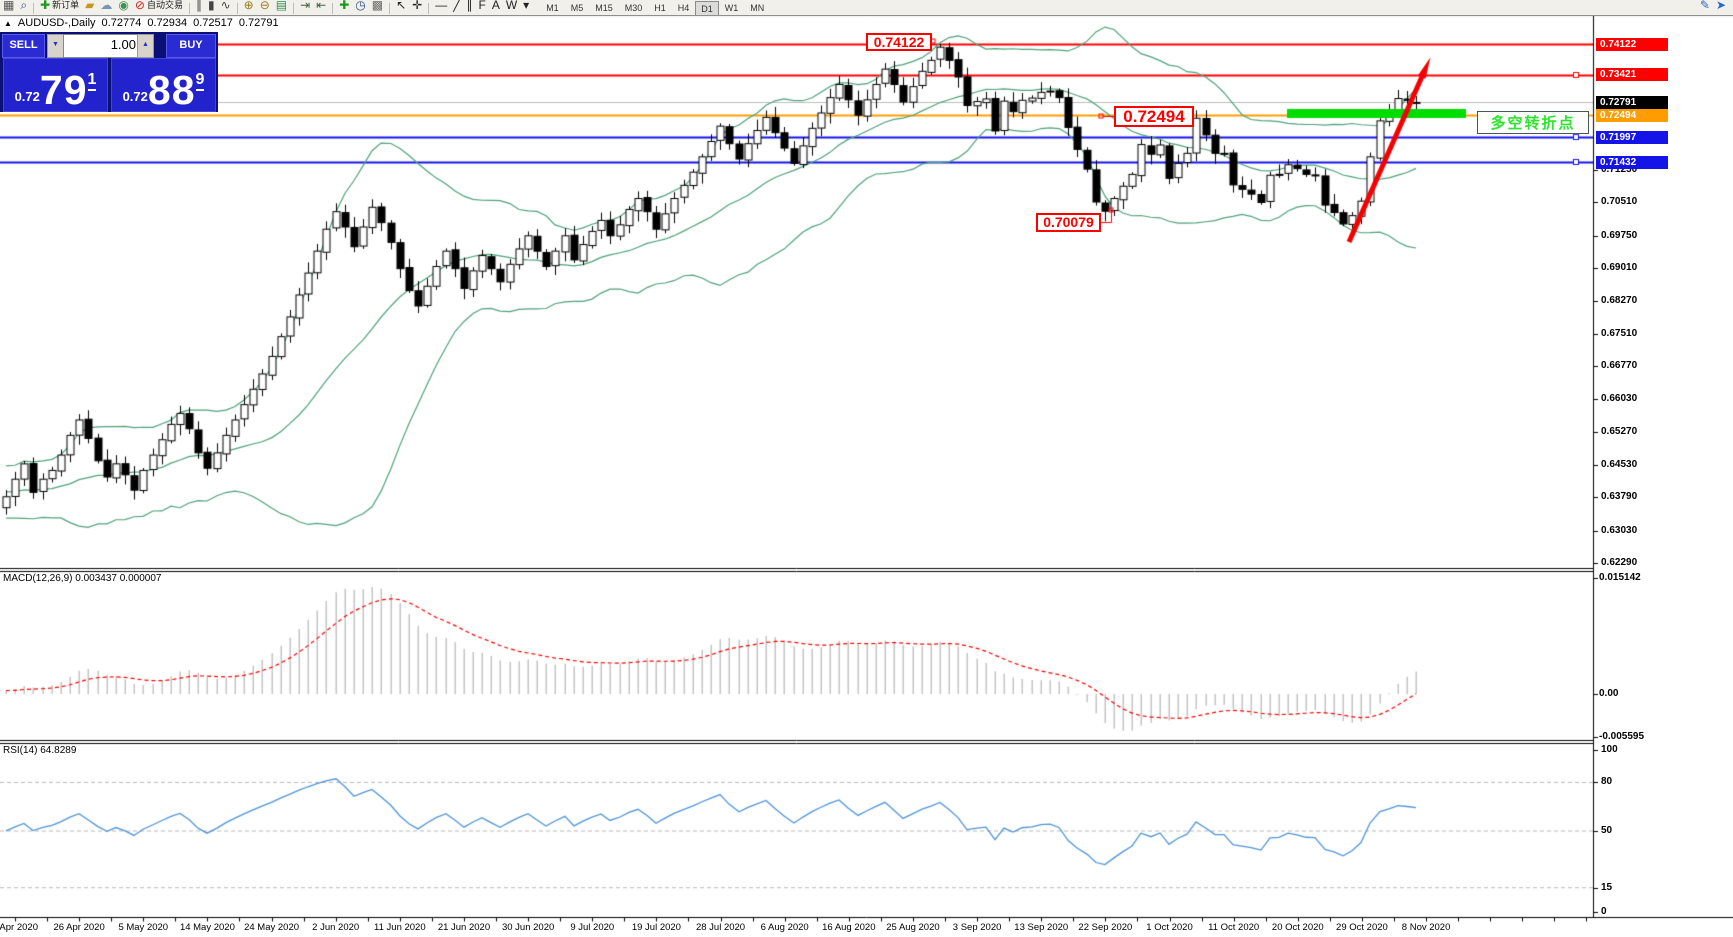 This screenshot has height=937, width=1733. Describe the element at coordinates (496, 7) in the screenshot. I see `text-tool-icon: A` at that location.